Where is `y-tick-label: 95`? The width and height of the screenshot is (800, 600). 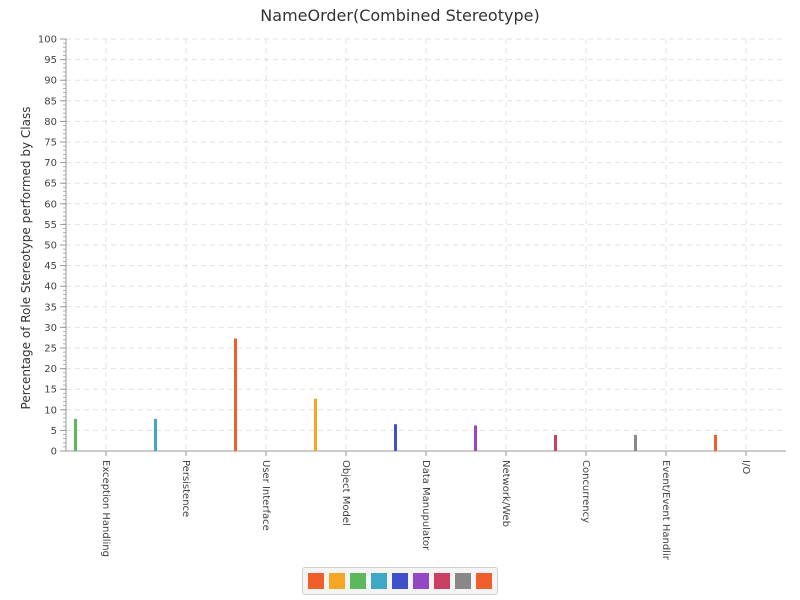
y-tick-label: 95 is located at coordinates (50, 60).